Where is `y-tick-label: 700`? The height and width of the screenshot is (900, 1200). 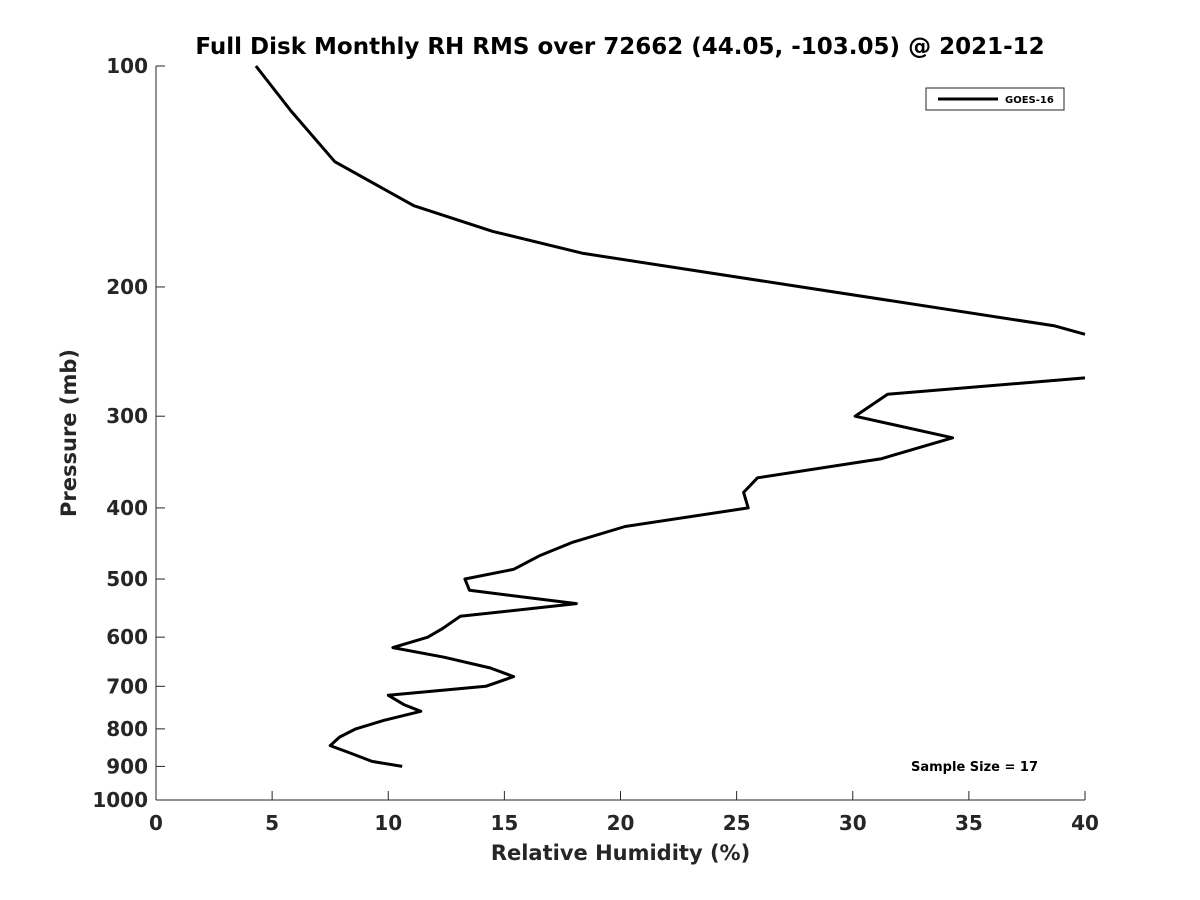
y-tick-label: 700 is located at coordinates (127, 686).